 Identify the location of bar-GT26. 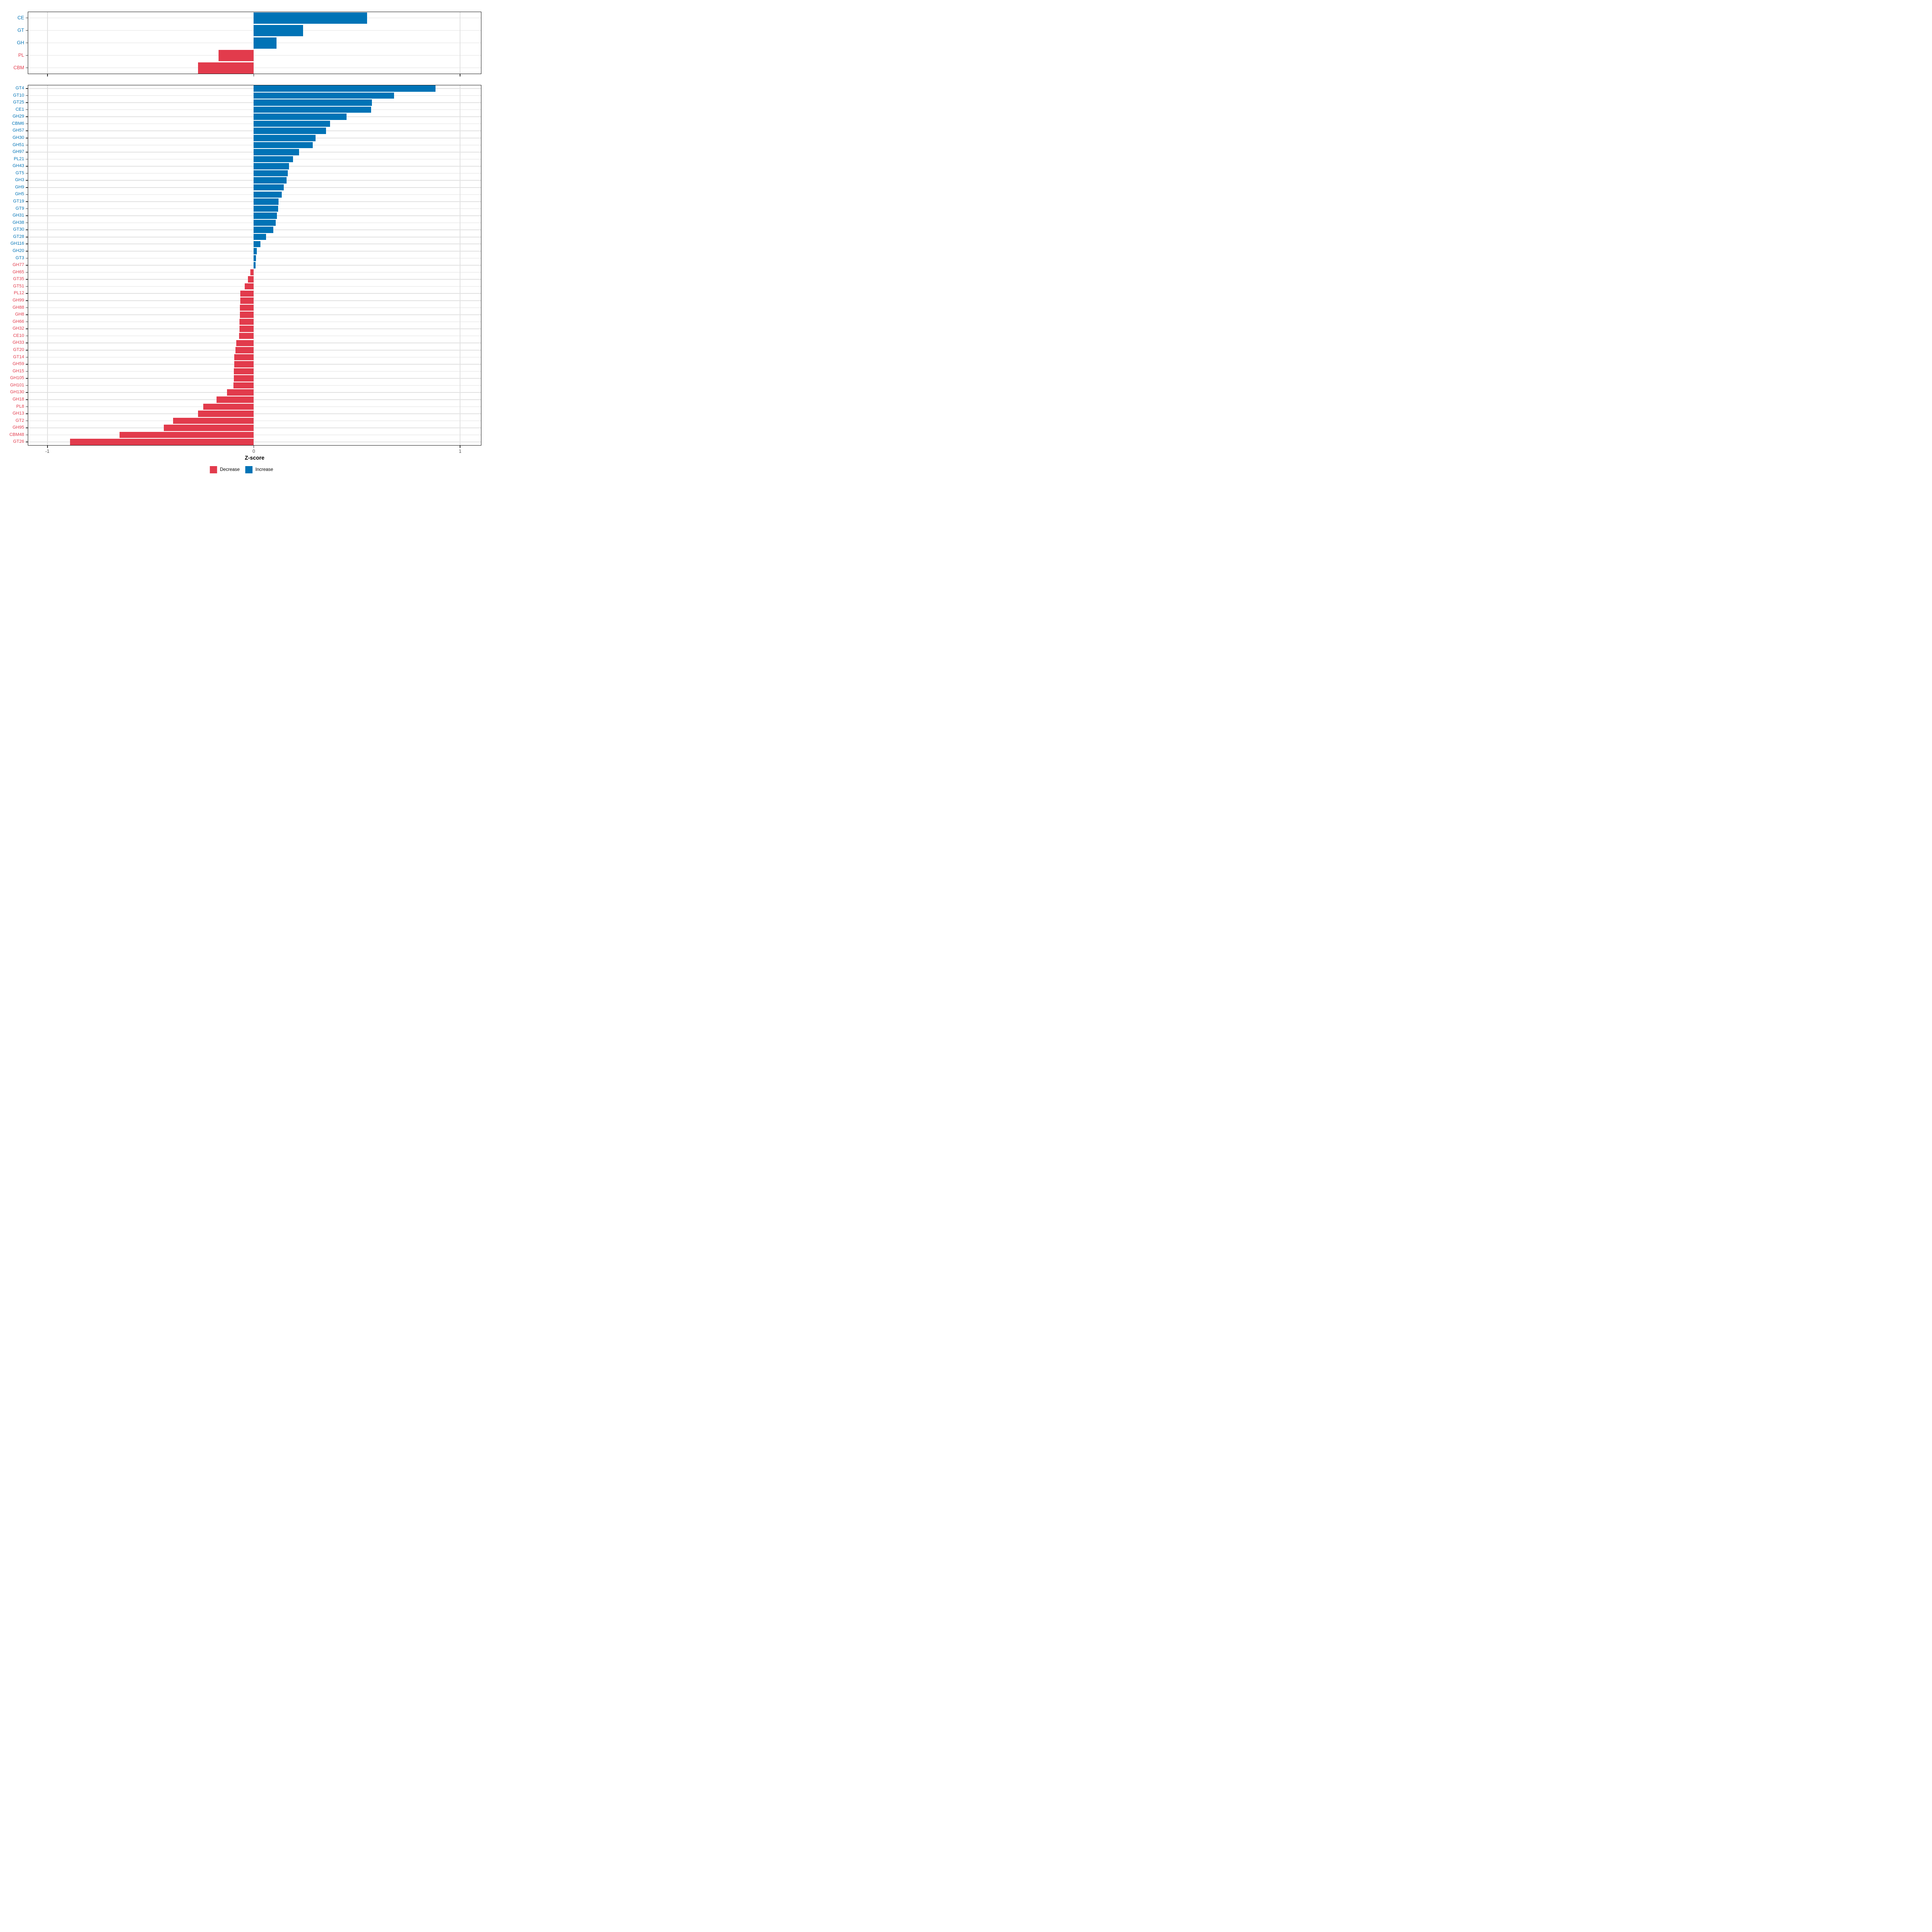
(162, 442).